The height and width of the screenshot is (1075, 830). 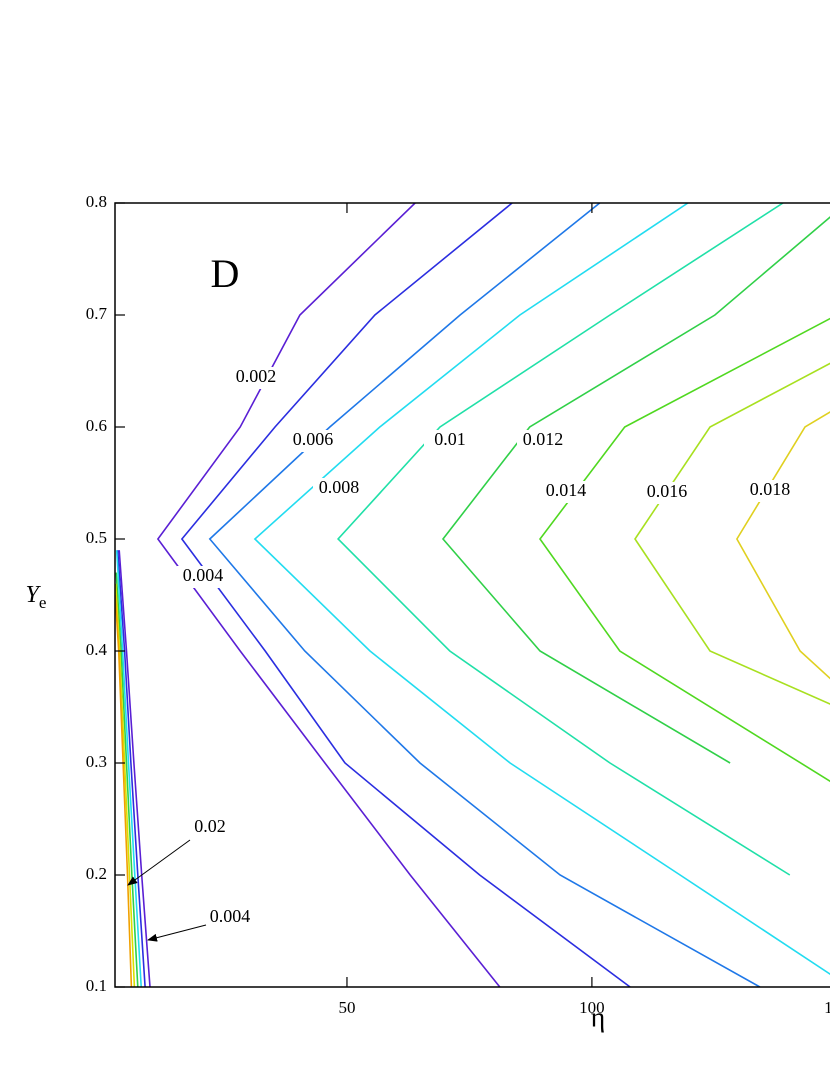 I want to click on y-axis-label-main: Y, so click(x=34, y=595).